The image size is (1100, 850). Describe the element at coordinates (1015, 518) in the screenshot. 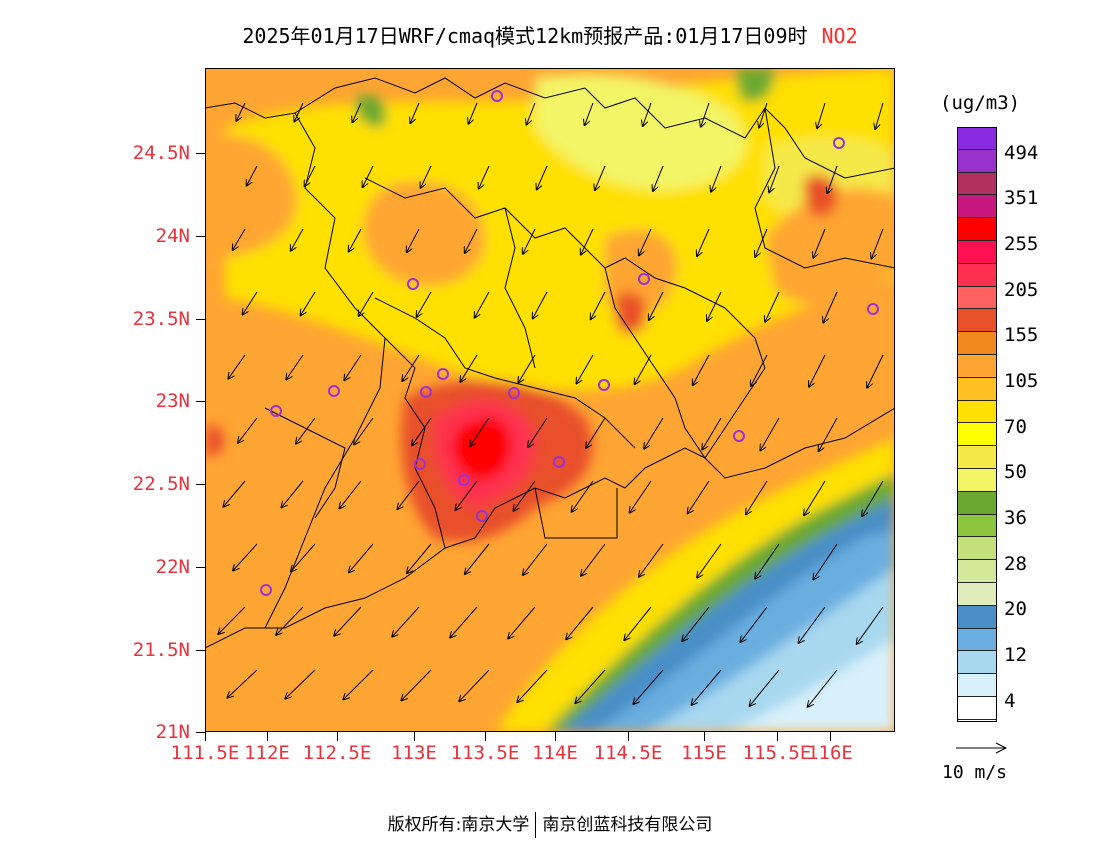

I see `legend-label: 36` at that location.